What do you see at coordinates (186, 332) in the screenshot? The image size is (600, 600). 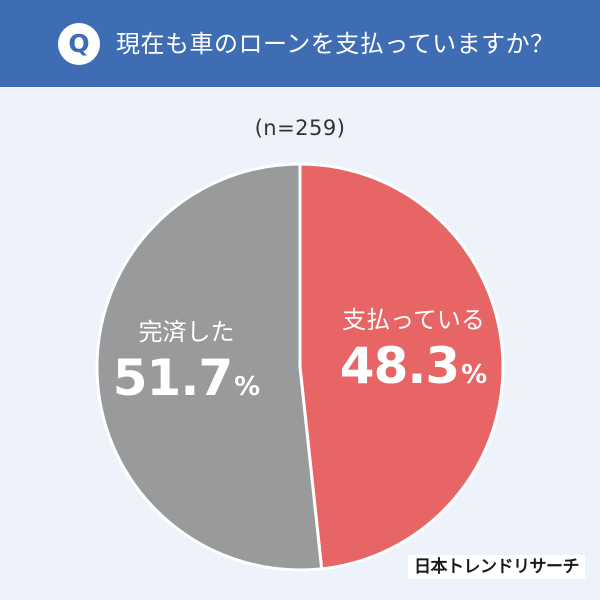 I see `slice-label-paid-off: 完済した` at bounding box center [186, 332].